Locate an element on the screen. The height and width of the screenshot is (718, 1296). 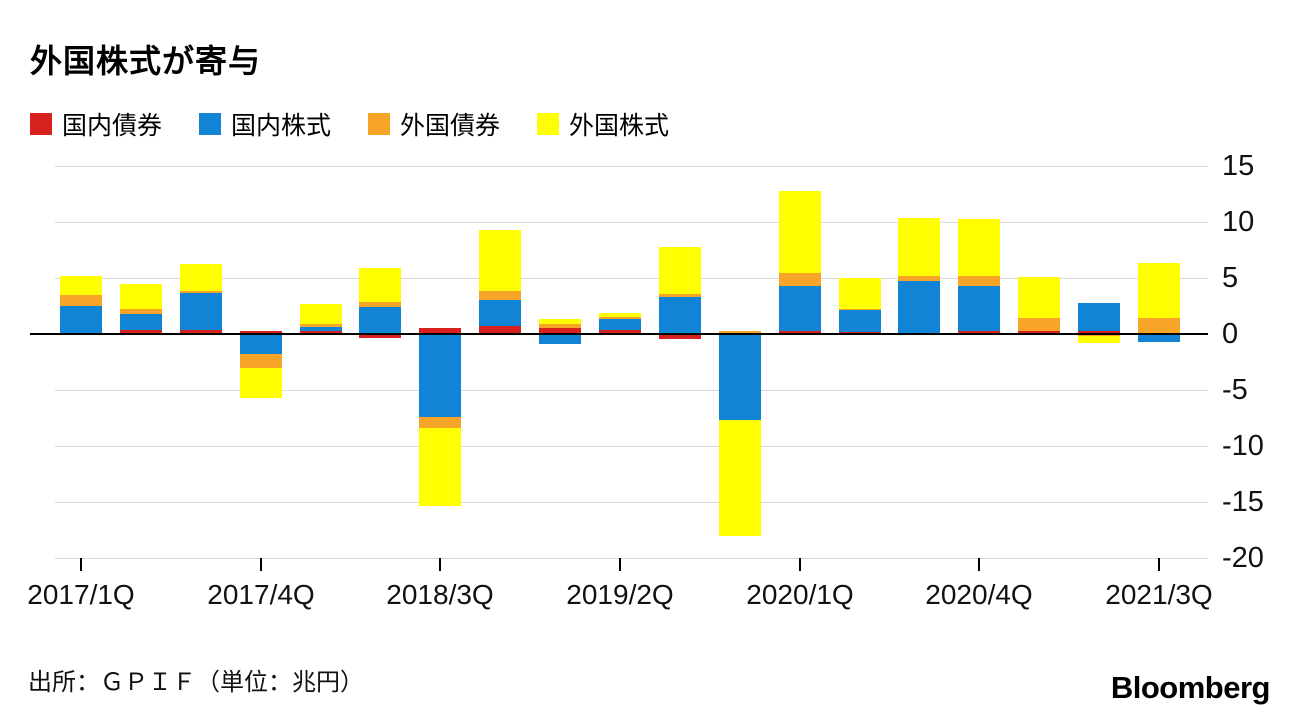
x-axis-label: 2020/4Q is located at coordinates (979, 594).